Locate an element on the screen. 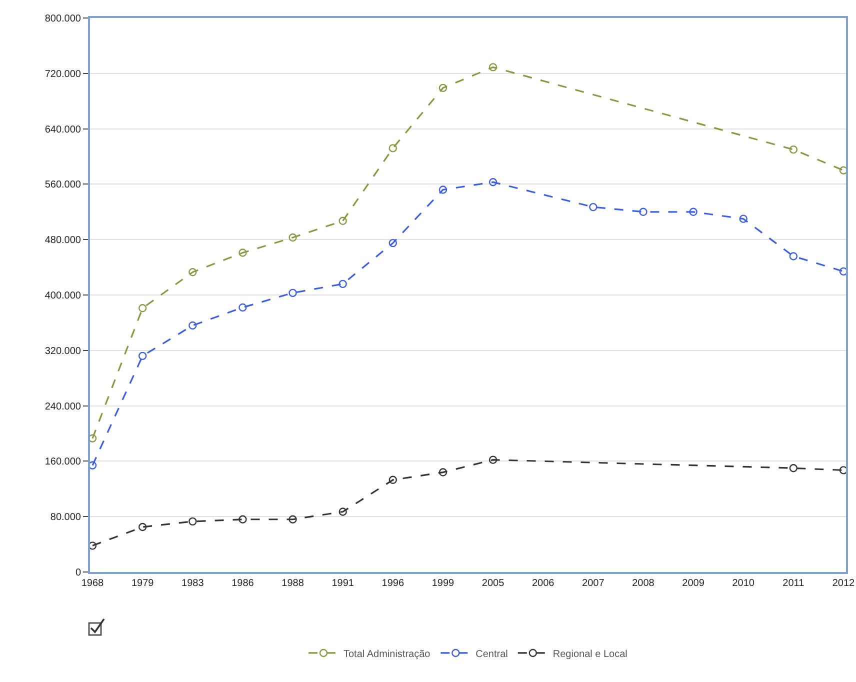 This screenshot has height=682, width=856. x-tick-label: 1996 is located at coordinates (393, 583).